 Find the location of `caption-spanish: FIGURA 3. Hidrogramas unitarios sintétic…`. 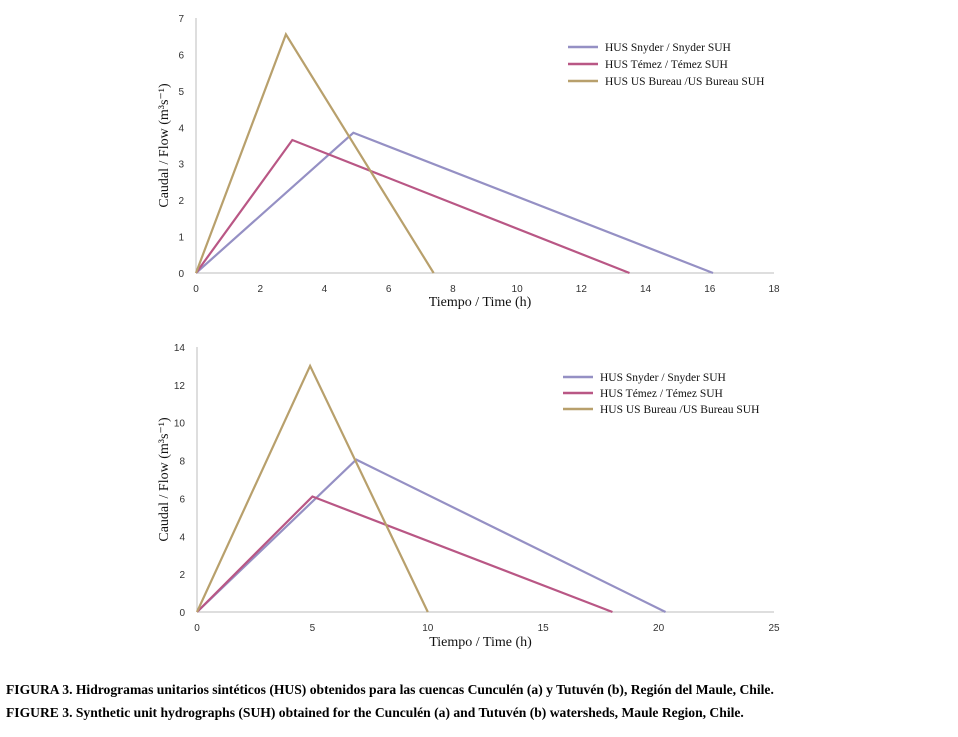

caption-spanish: FIGURA 3. Hidrogramas unitarios sintétic… is located at coordinates (390, 689).